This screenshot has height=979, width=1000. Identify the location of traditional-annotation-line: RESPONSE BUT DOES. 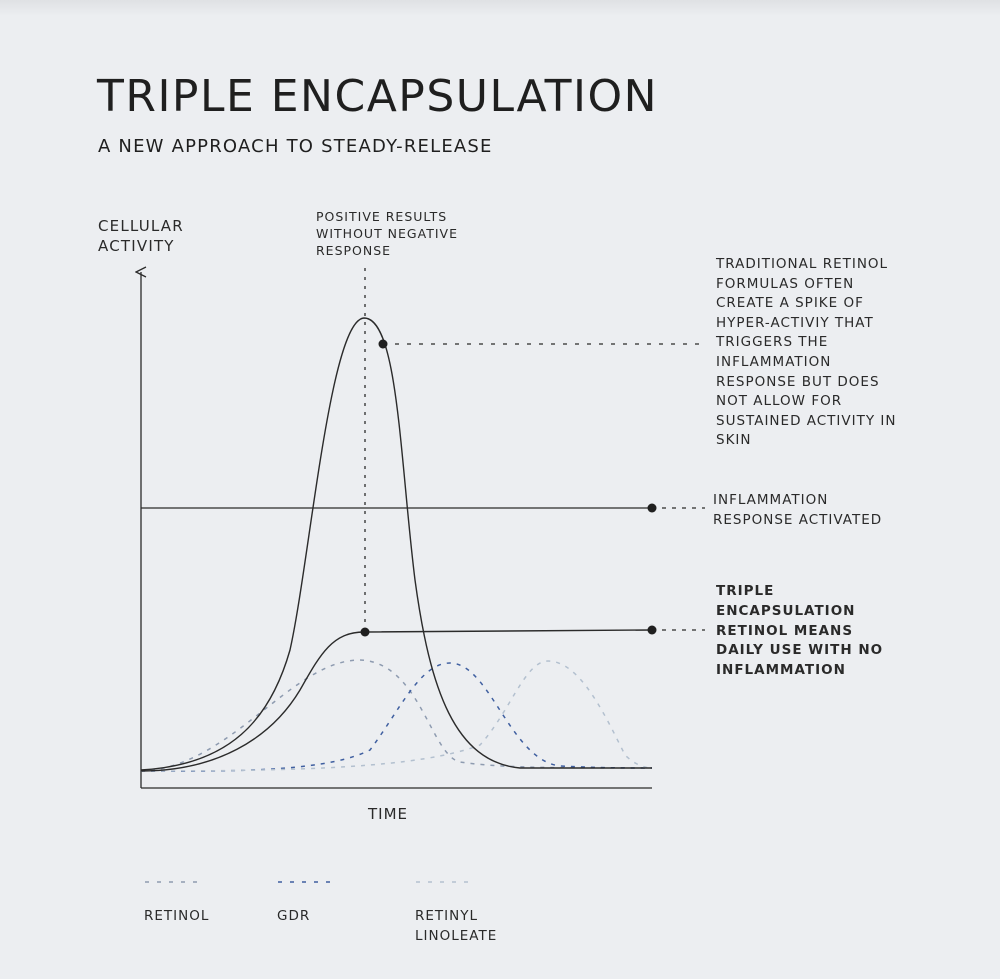
(798, 382).